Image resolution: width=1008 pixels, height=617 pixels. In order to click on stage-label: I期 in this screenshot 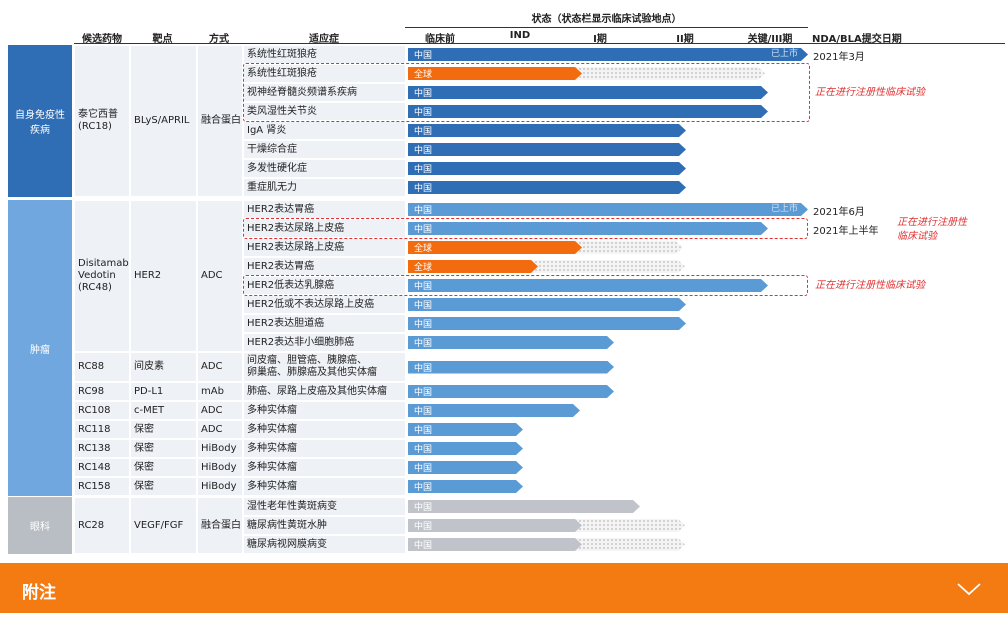, I will do `click(600, 39)`.